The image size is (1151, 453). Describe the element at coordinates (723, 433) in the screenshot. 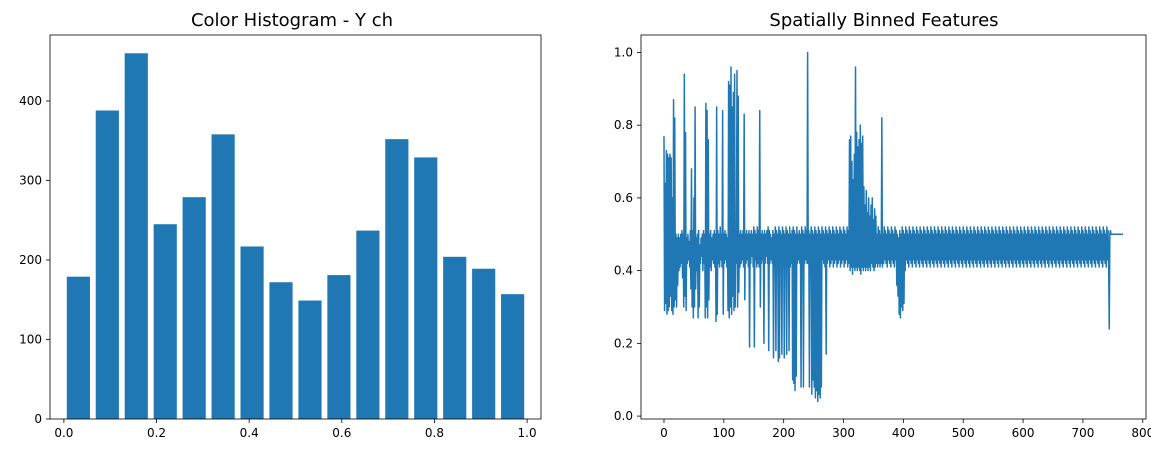

I see `x-tick-label: 100` at that location.